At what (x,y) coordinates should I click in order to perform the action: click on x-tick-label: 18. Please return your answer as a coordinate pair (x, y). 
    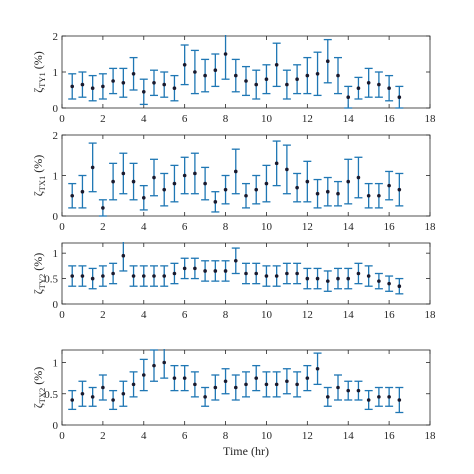
    Looking at the image, I should click on (431, 315).